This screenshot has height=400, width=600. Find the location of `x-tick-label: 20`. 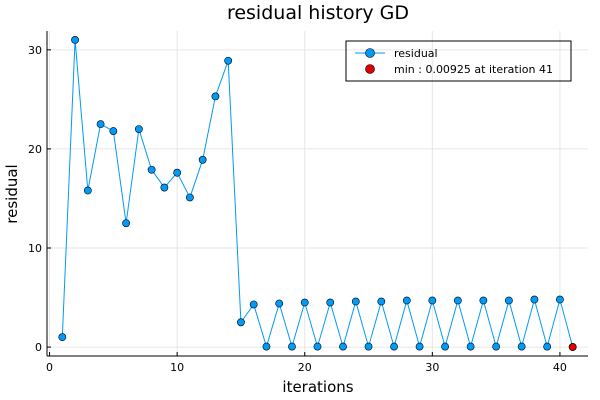

x-tick-label: 20 is located at coordinates (305, 367).